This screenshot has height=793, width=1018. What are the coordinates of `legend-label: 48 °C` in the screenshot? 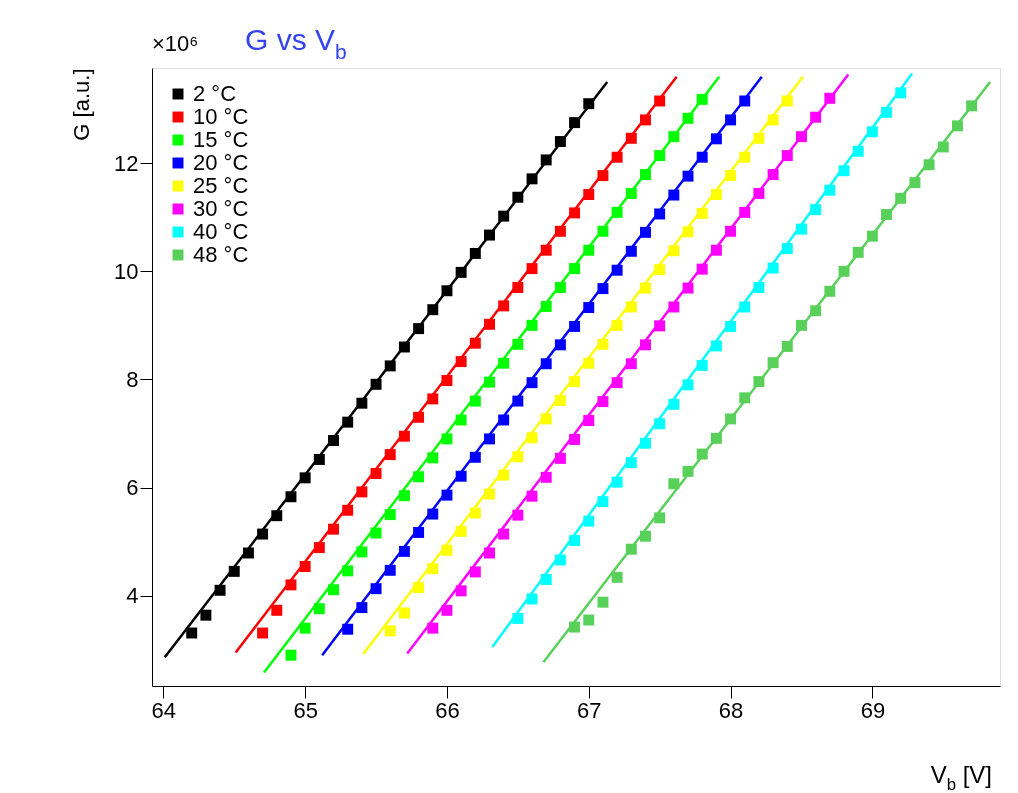 It's located at (221, 254).